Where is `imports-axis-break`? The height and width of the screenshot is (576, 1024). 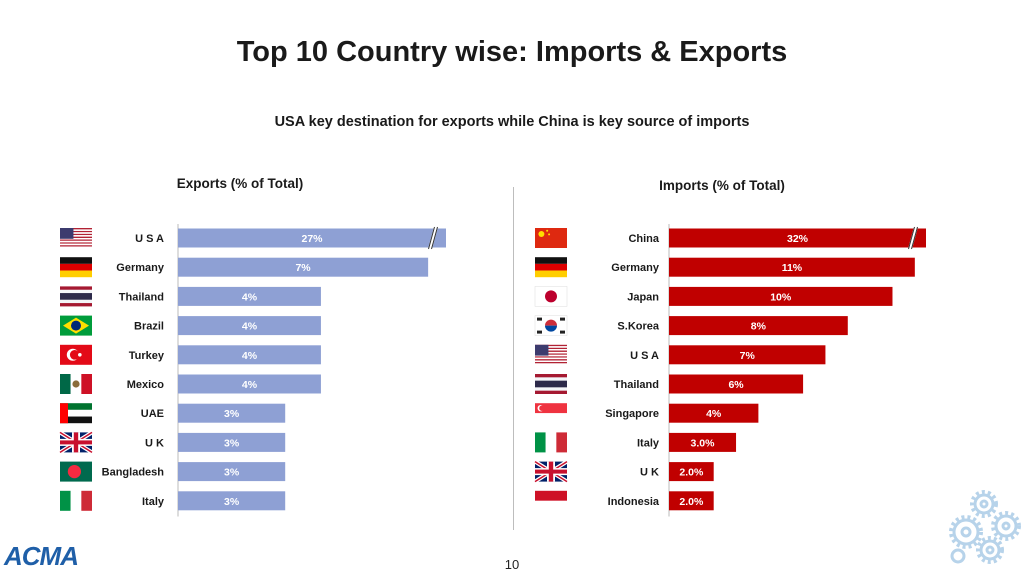
imports-axis-break is located at coordinates (913, 238).